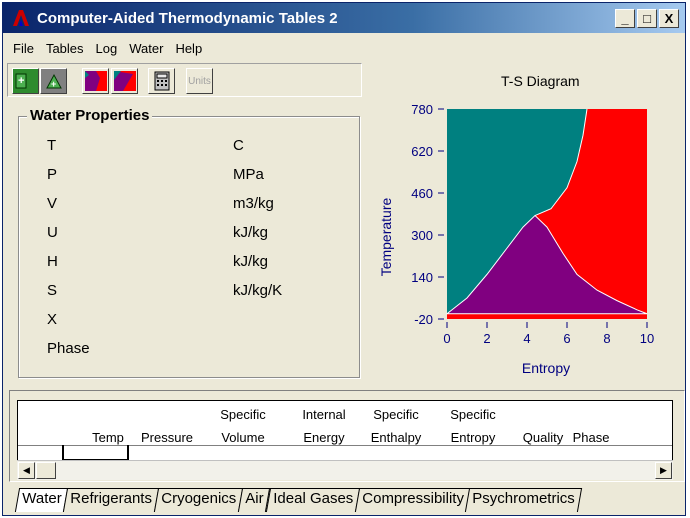 The image size is (690, 518). I want to click on header-enthalpy: Enthalpy, so click(396, 437).